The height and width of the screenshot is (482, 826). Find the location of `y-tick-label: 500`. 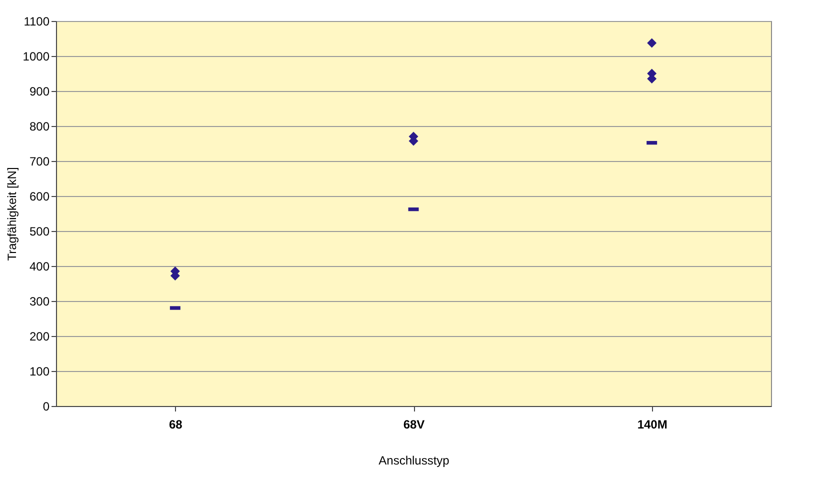

y-tick-label: 500 is located at coordinates (39, 231).